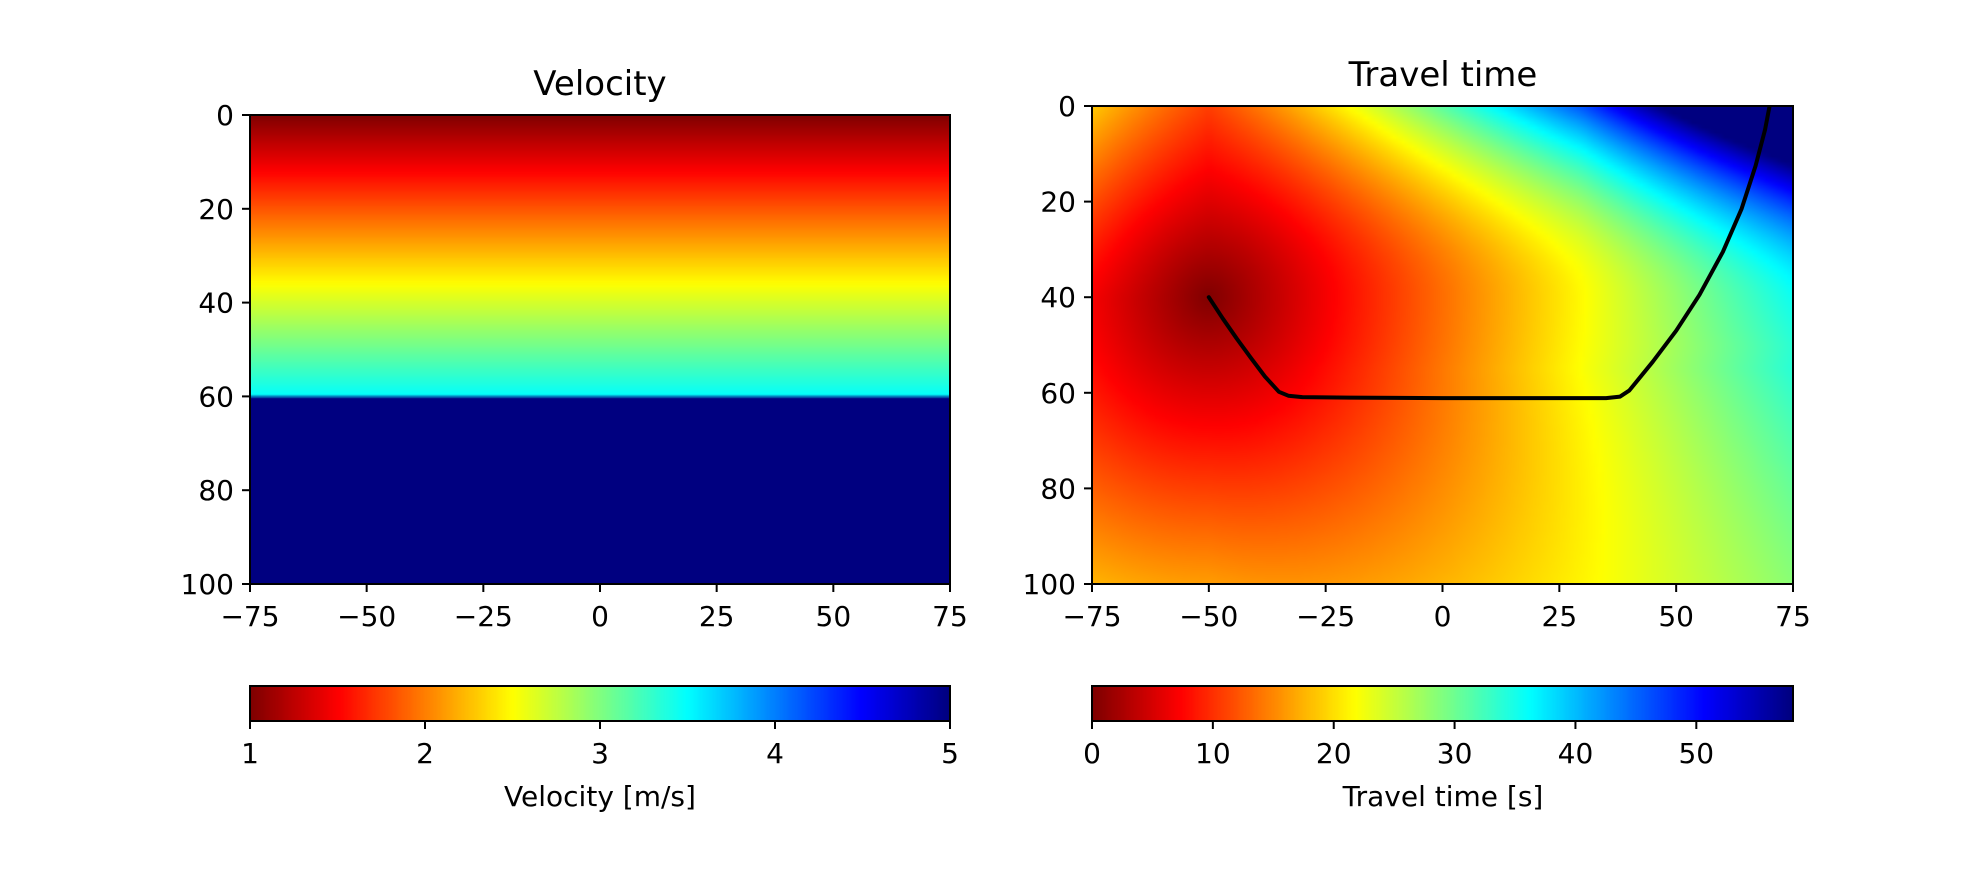 Image resolution: width=1980 pixels, height=880 pixels. I want to click on velocity-colorbar-tick-label: 4, so click(775, 753).